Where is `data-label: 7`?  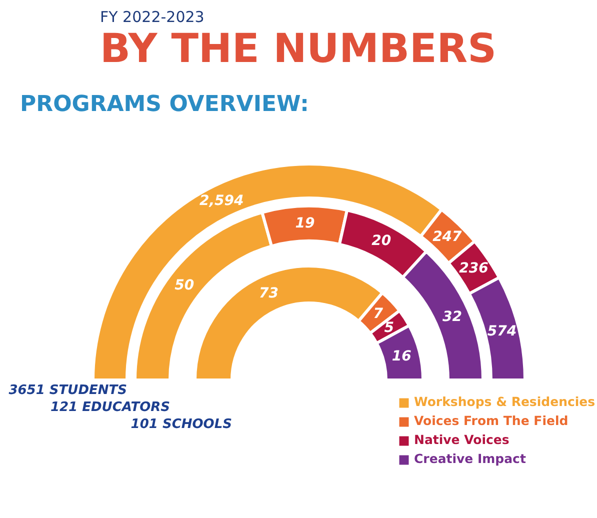
data-label: 7 is located at coordinates (378, 314).